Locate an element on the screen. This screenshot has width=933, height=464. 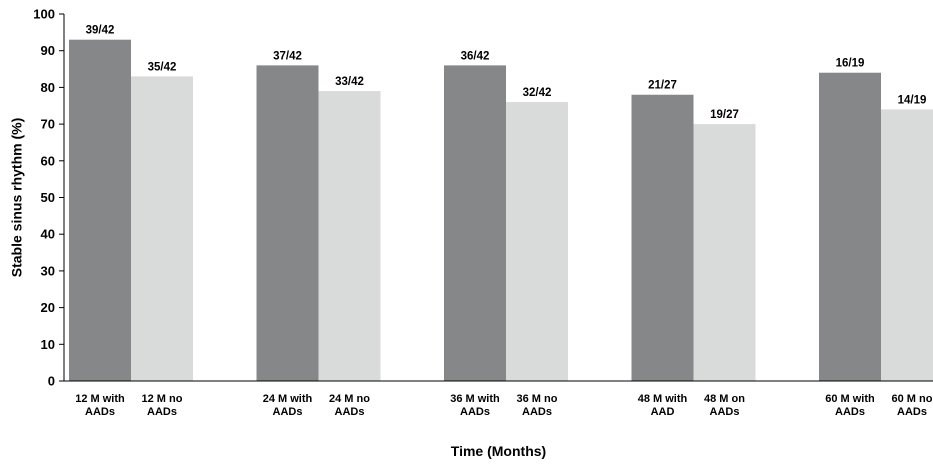
bar-data-label: 14/19 is located at coordinates (912, 100).